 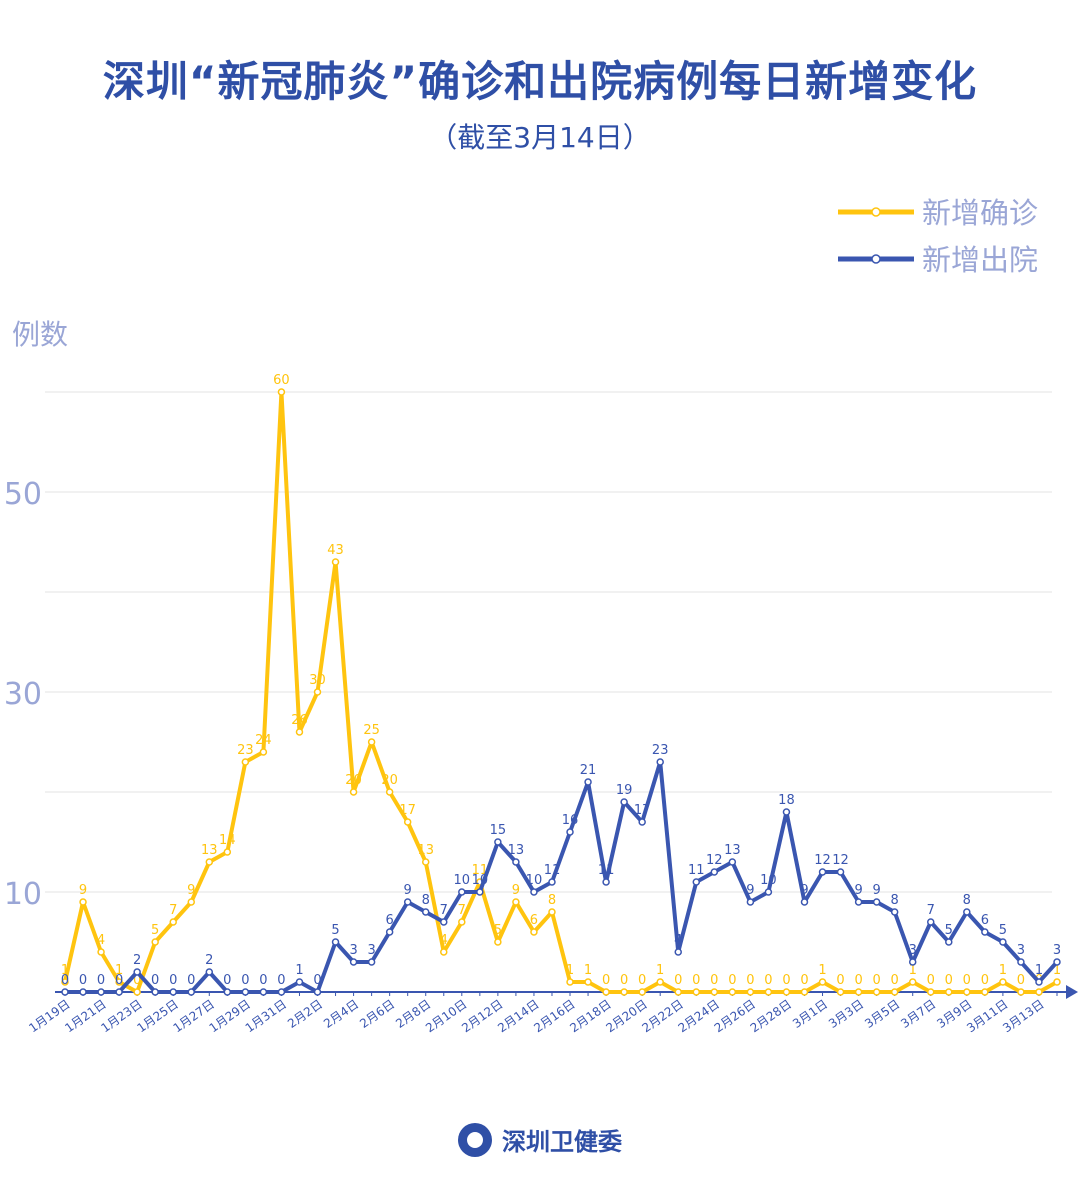 What do you see at coordinates (335, 550) in the screenshot?
I see `data-label: 43` at bounding box center [335, 550].